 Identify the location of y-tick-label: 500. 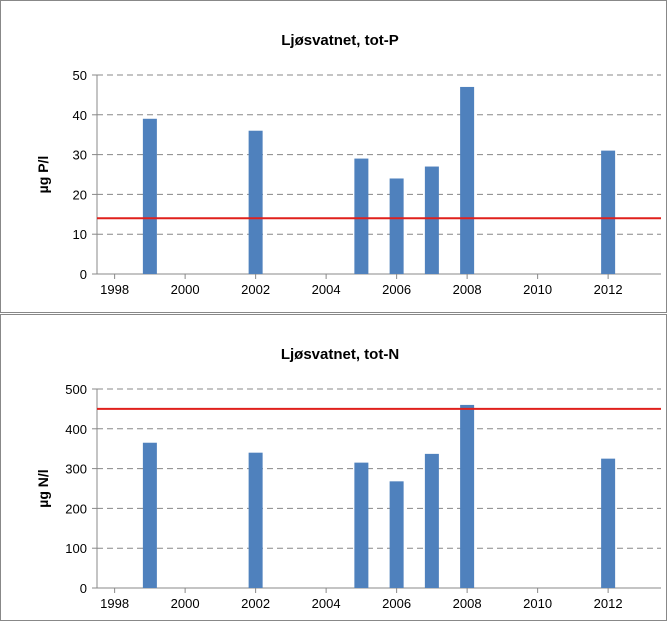
(76, 389).